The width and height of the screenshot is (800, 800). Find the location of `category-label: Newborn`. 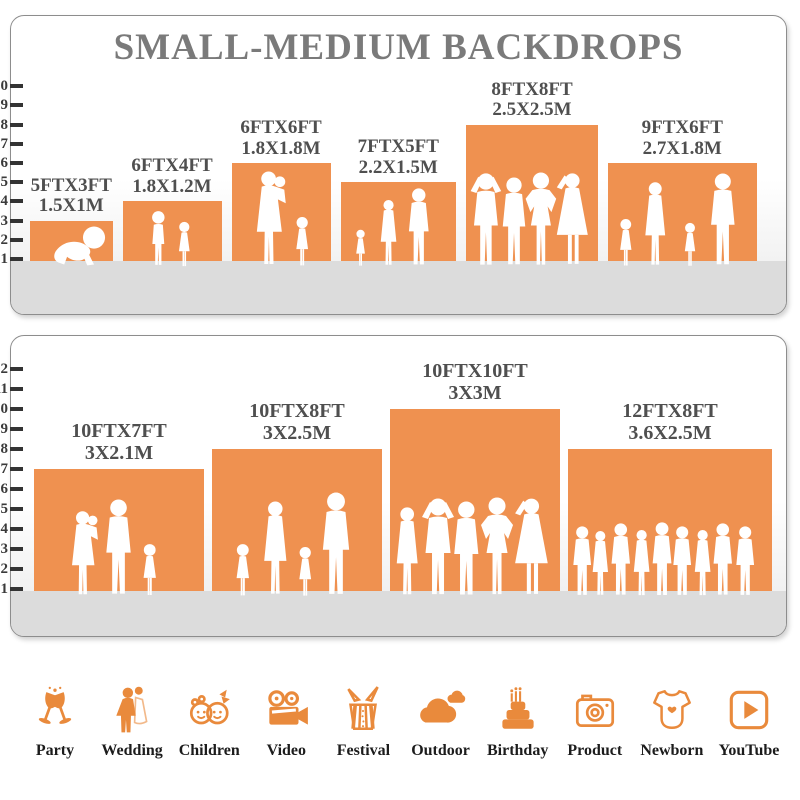

category-label: Newborn is located at coordinates (672, 750).